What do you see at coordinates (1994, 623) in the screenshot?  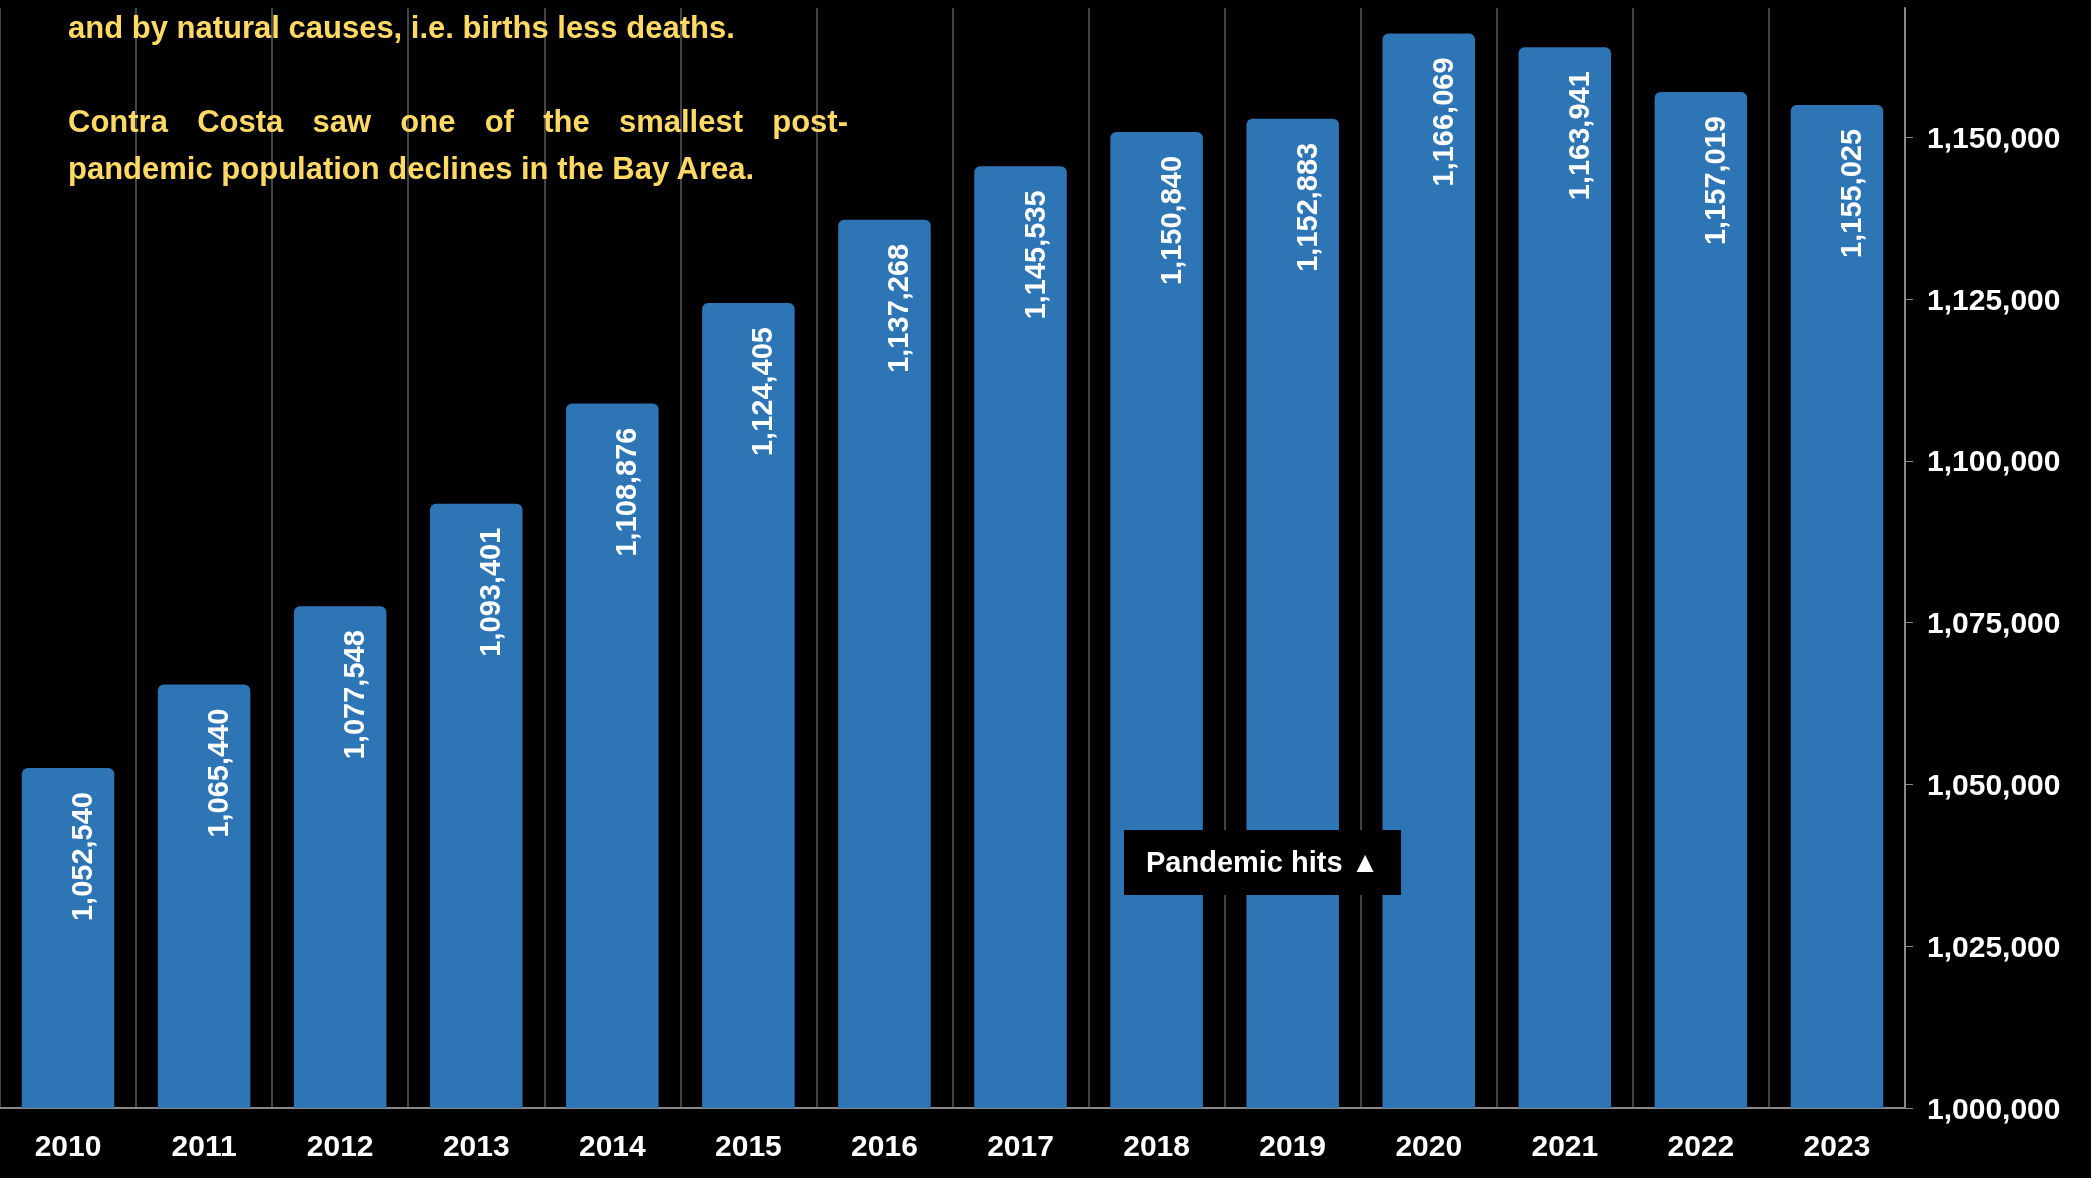 I see `y-tick-label: 1,075,000` at bounding box center [1994, 623].